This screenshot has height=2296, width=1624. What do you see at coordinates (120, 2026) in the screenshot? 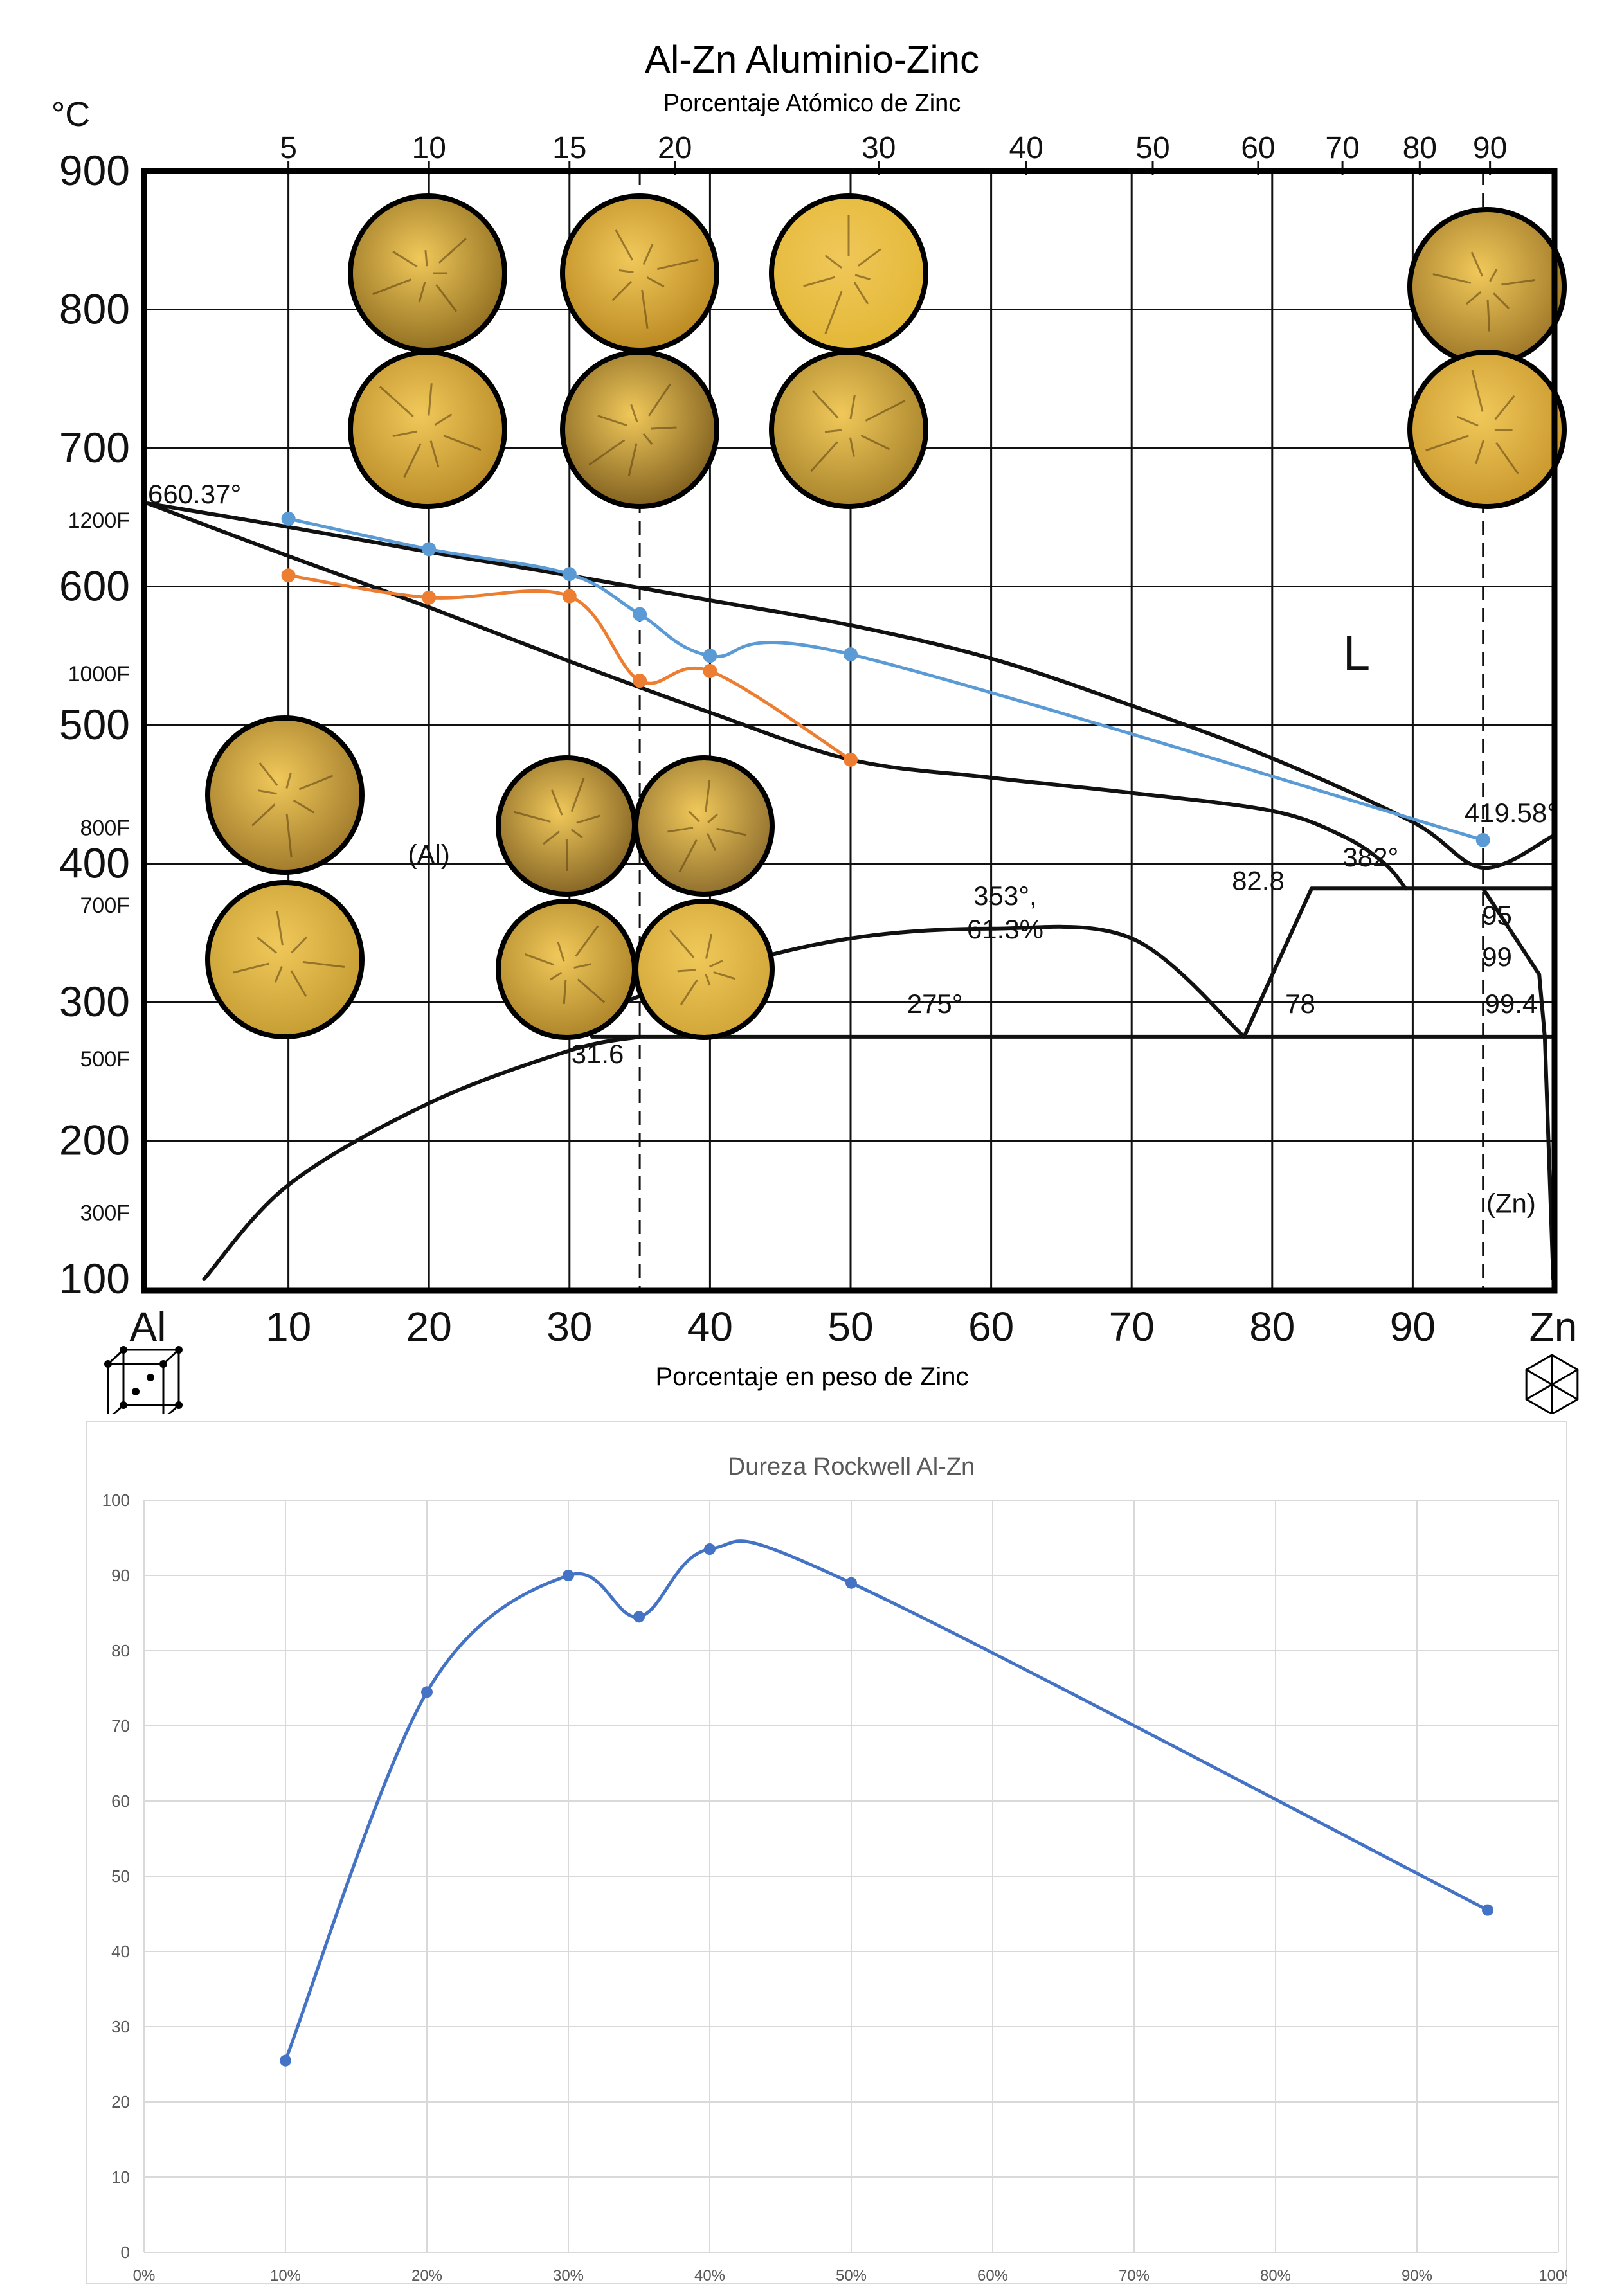
I see `hardness-y-tick: 30` at bounding box center [120, 2026].